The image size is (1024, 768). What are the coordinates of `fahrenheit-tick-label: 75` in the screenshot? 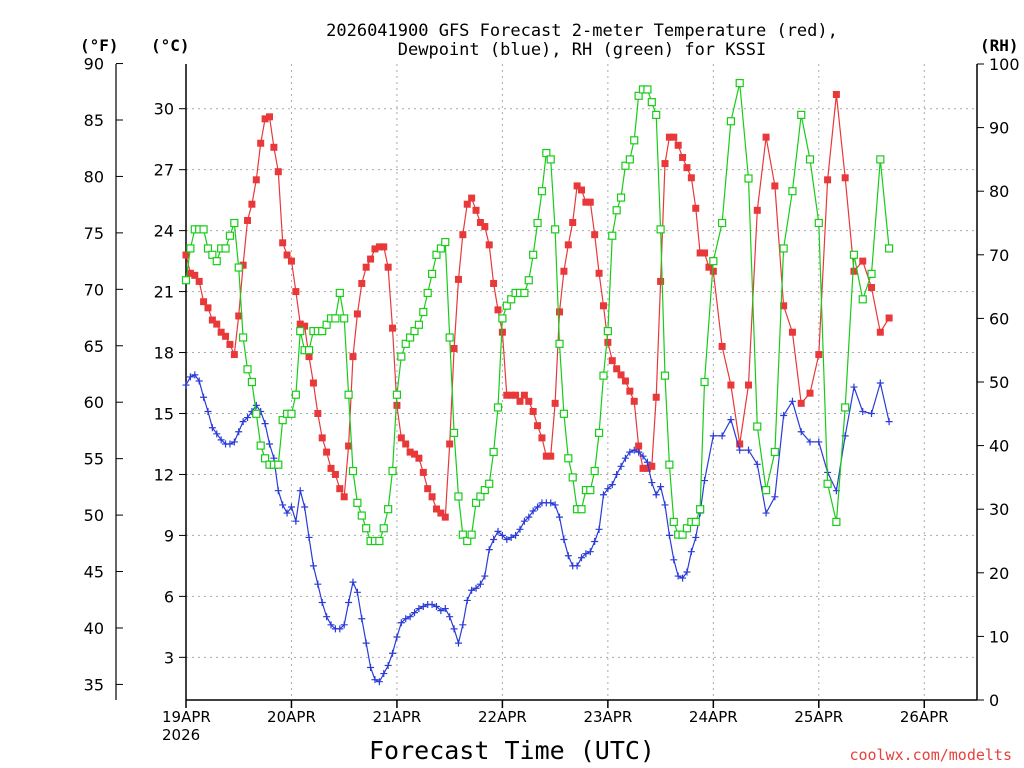 It's located at (94, 233).